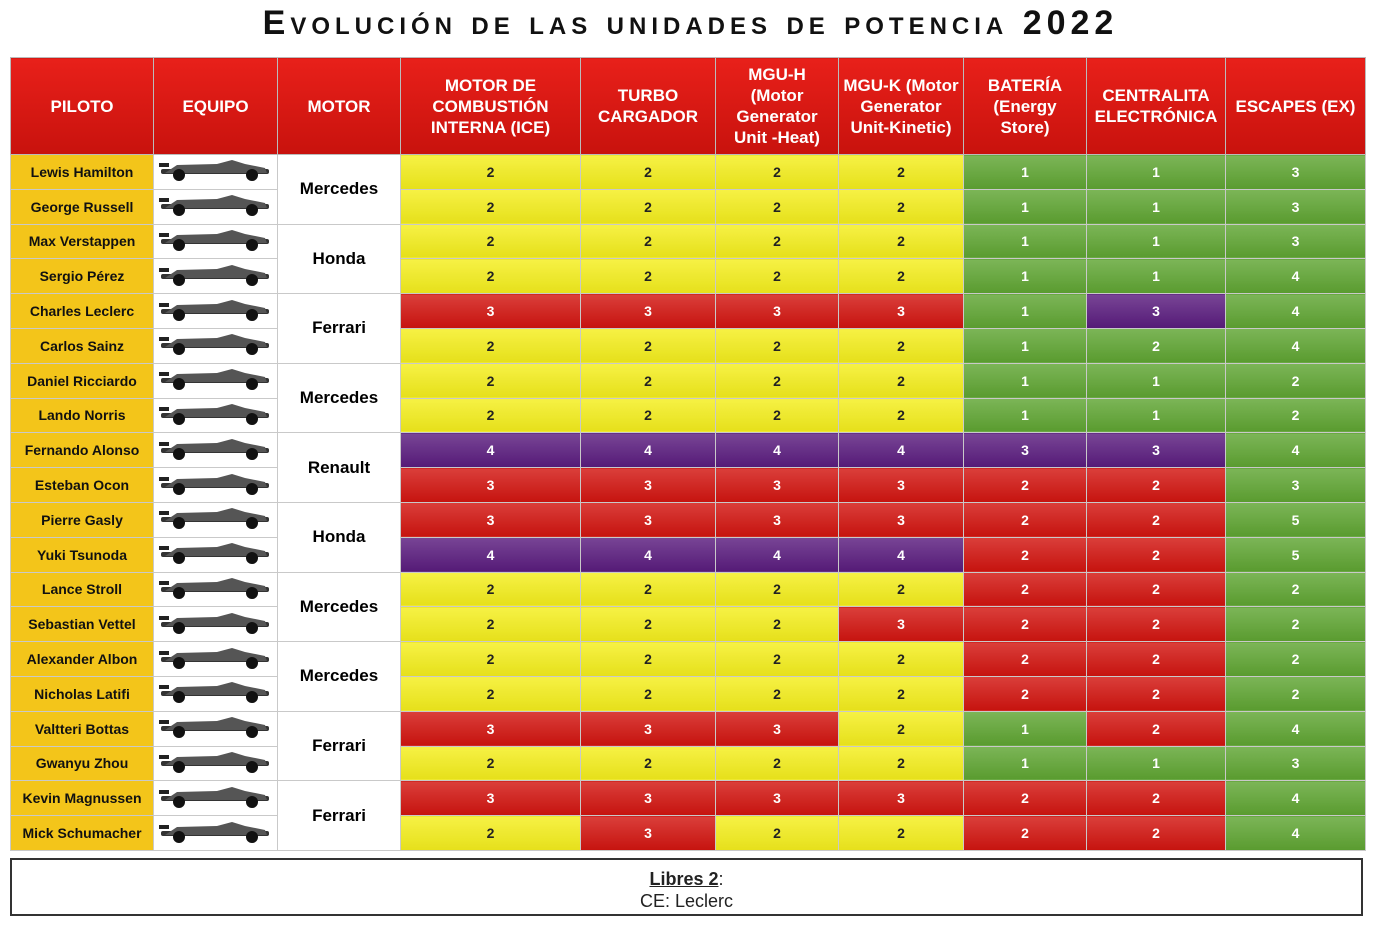 The width and height of the screenshot is (1381, 931). Describe the element at coordinates (688, 276) in the screenshot. I see `table-row: Sergio Pérez 2 2 2 2 1 1 4` at that location.